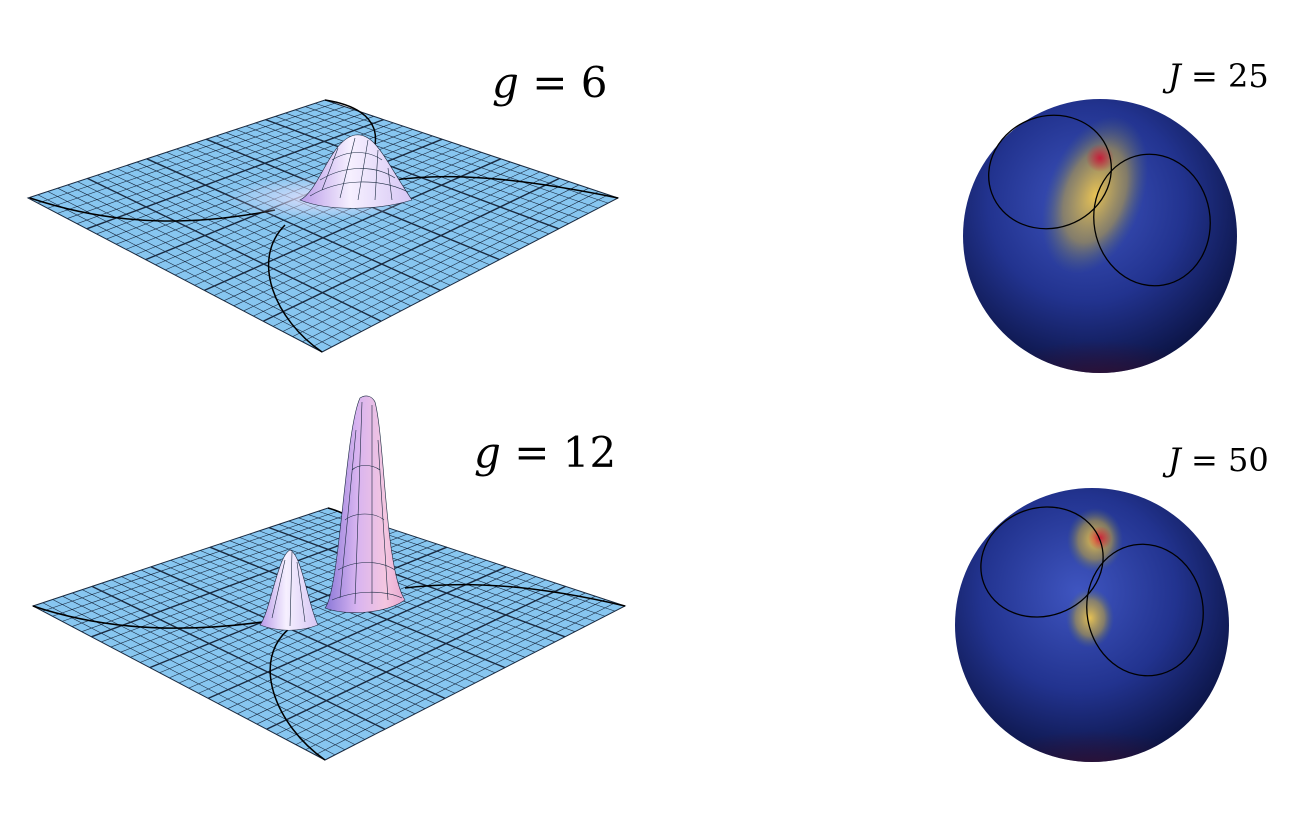 This screenshot has width=1315, height=826. I want to click on surface-grid, so click(323, 225).